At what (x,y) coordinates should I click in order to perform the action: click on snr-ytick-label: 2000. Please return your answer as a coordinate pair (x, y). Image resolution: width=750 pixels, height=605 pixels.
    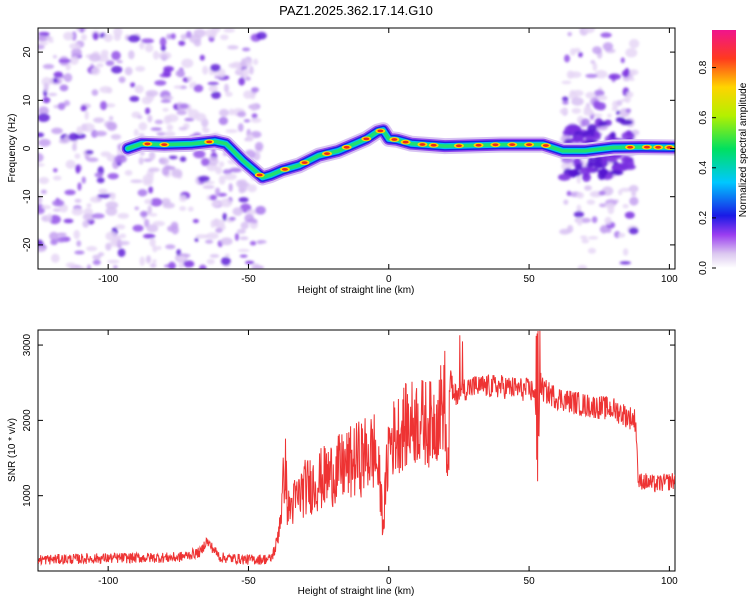
    Looking at the image, I should click on (27, 420).